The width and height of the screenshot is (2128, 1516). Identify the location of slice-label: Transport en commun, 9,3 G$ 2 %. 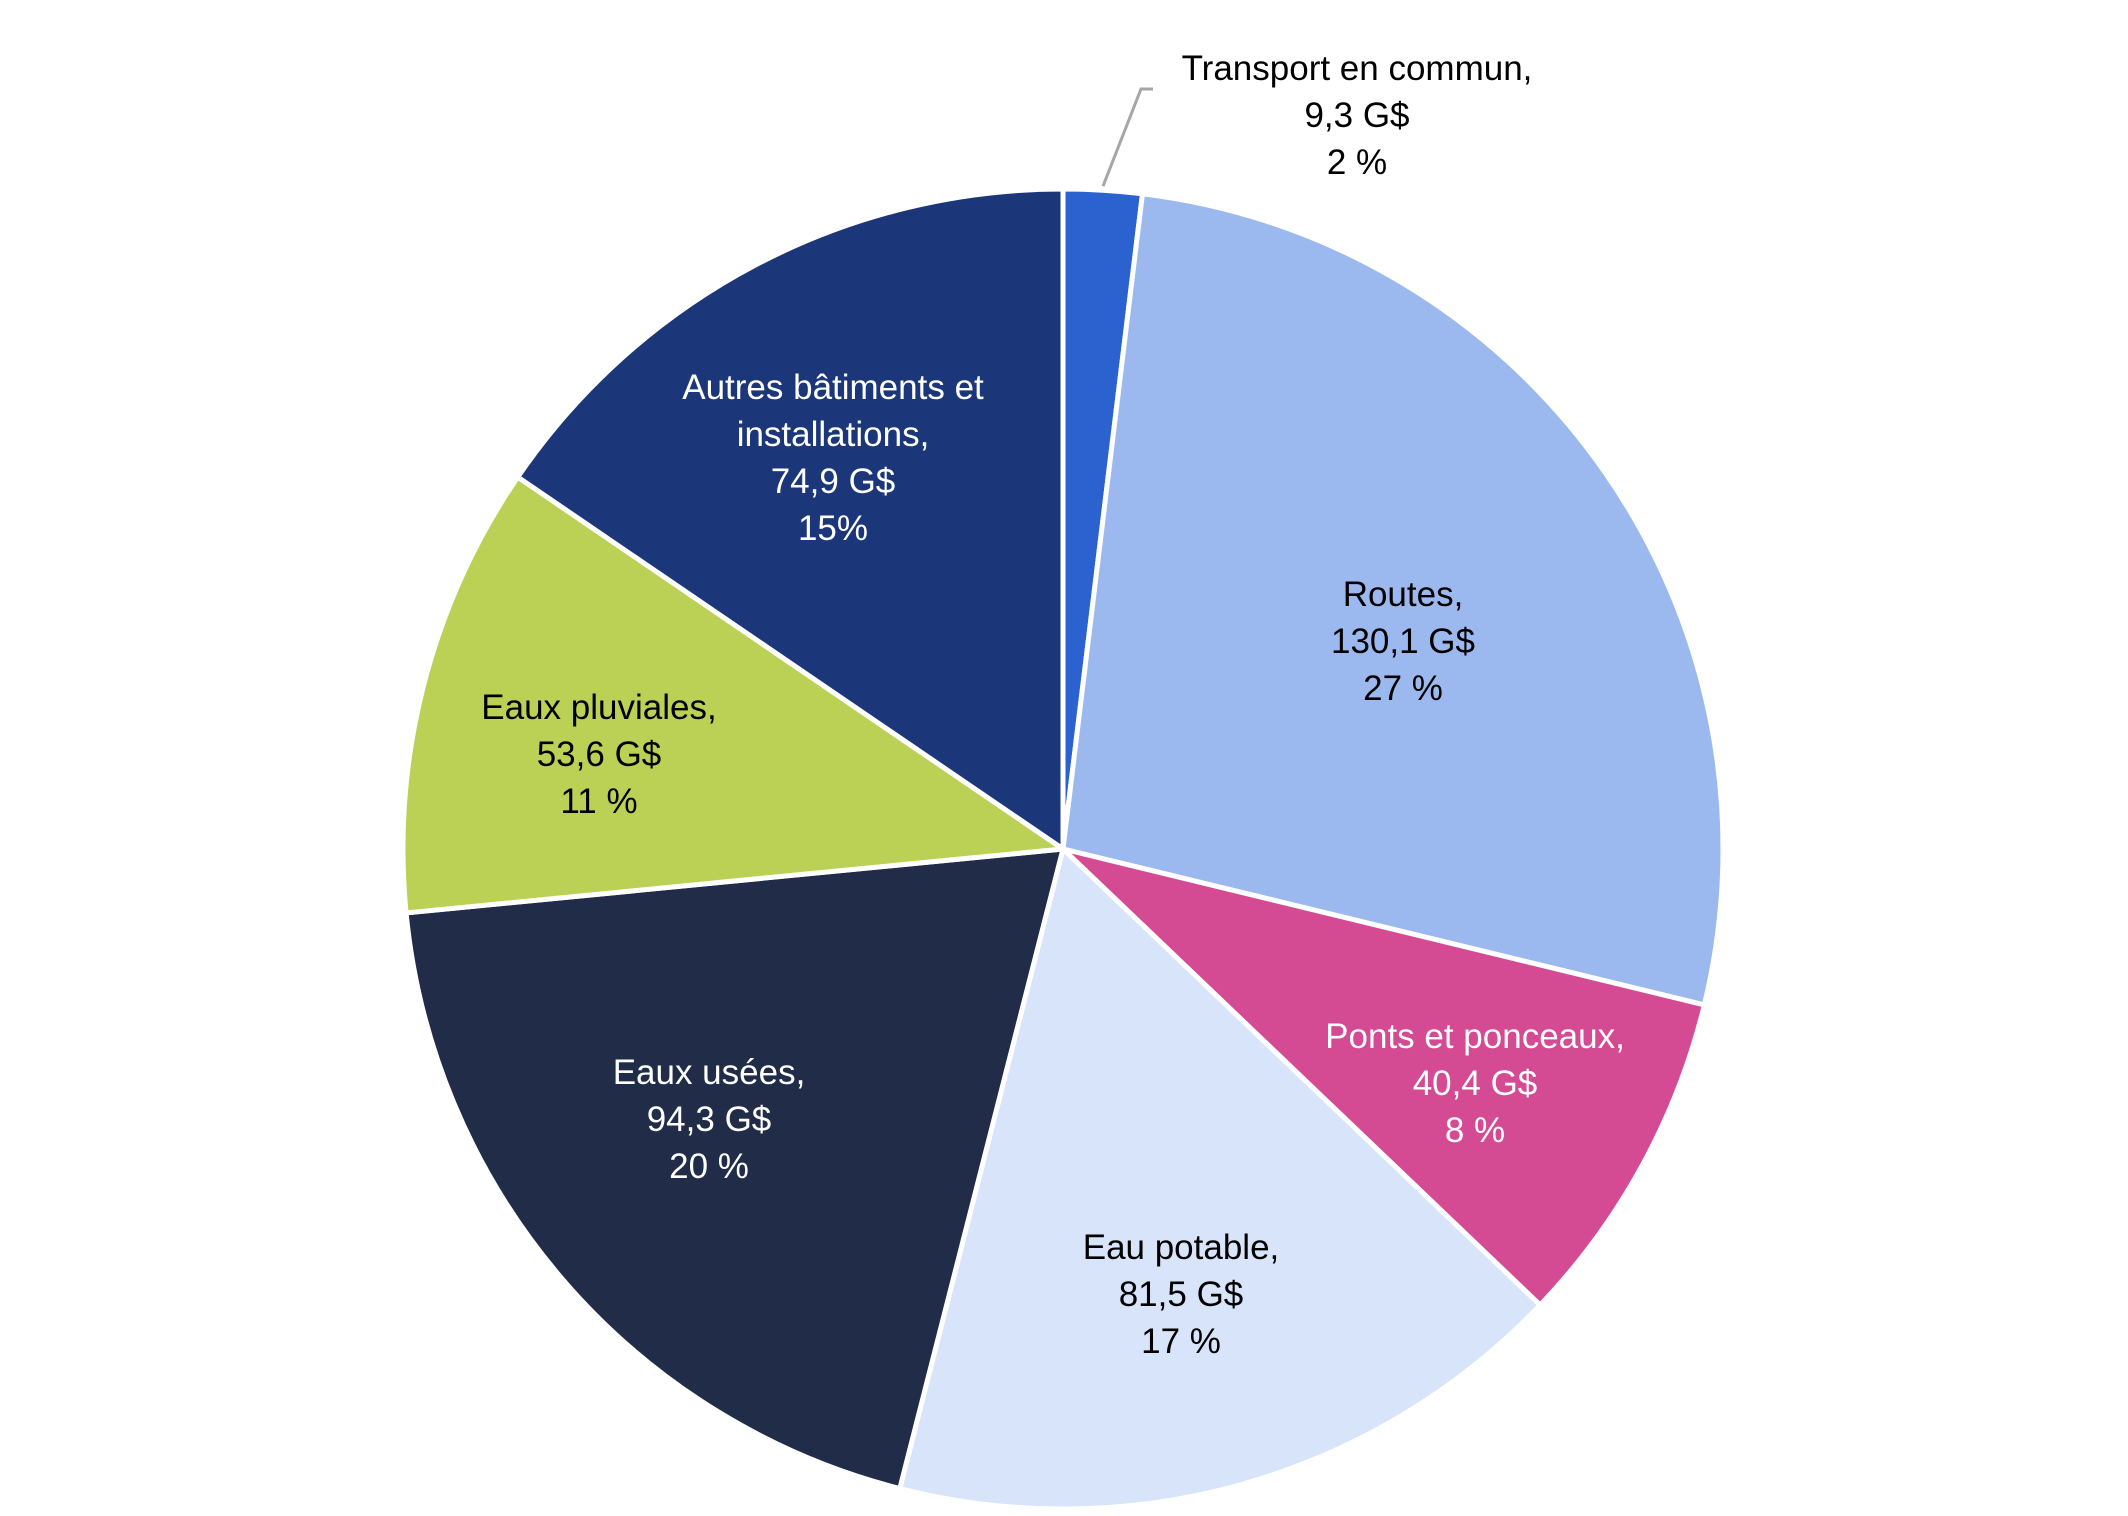
(1357, 115).